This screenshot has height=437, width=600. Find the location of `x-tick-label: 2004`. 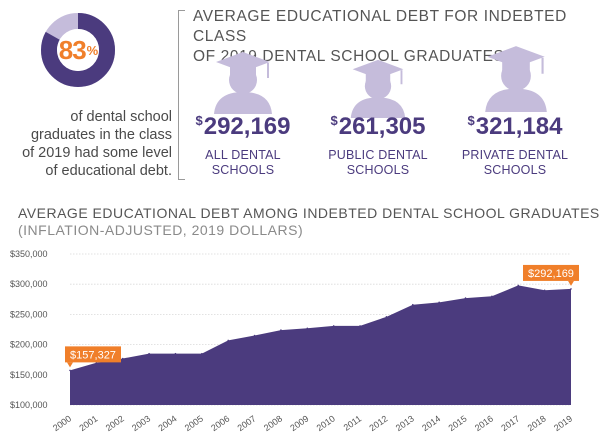

x-tick-label: 2004 is located at coordinates (167, 423).